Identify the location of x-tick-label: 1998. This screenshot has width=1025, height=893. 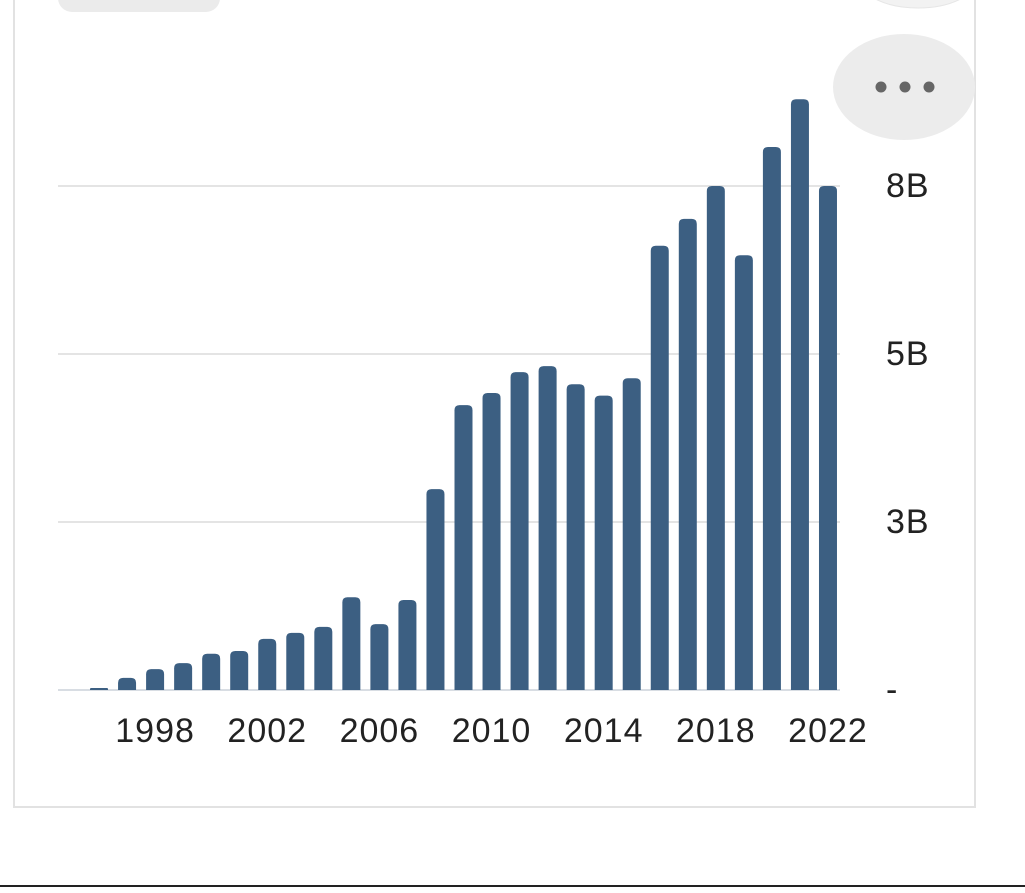
(155, 731).